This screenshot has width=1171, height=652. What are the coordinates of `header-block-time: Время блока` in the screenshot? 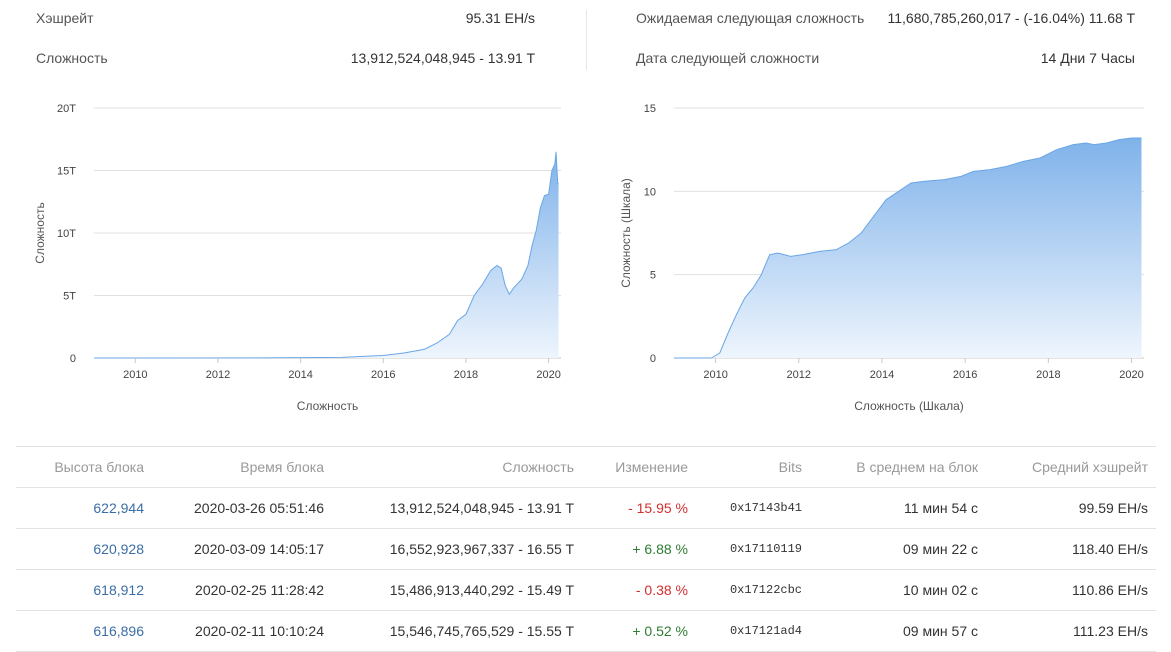 It's located at (282, 467).